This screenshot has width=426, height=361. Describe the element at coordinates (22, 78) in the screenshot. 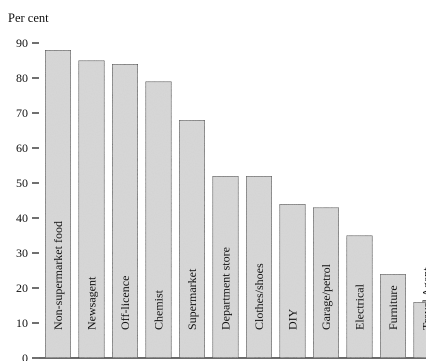

I see `y-tick-label-80: 80` at that location.